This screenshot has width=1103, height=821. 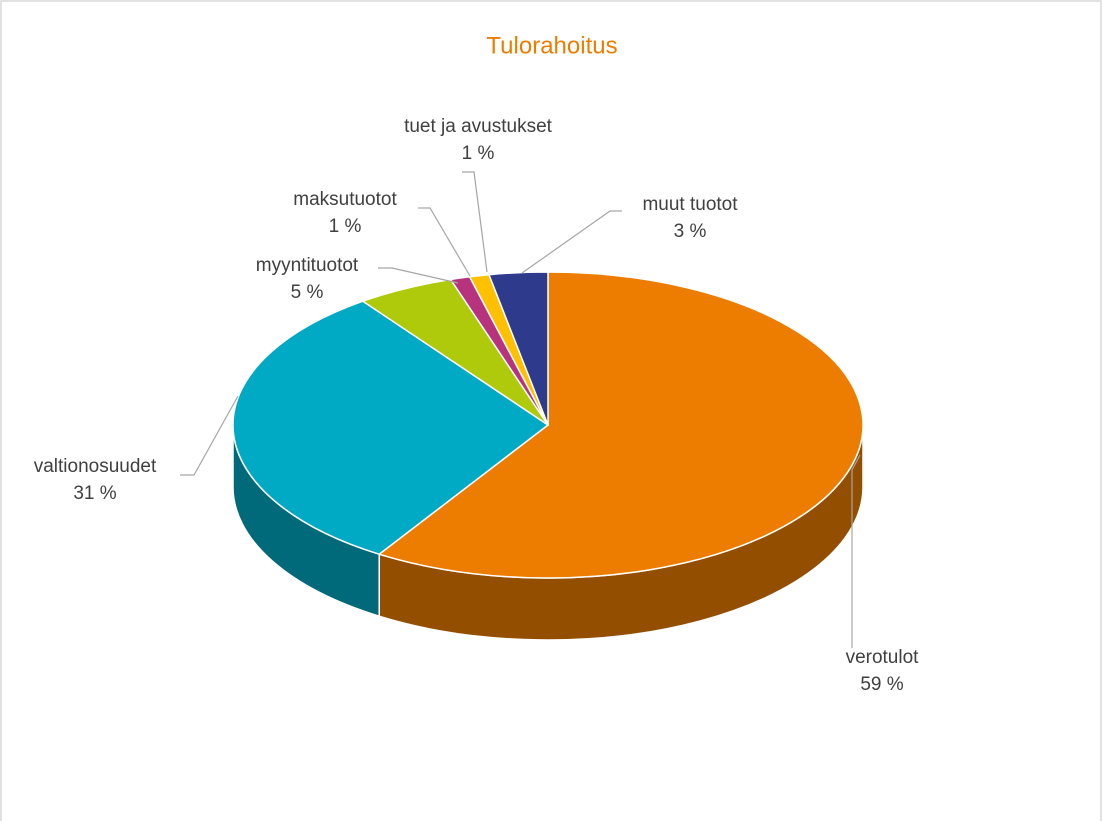 I want to click on category-label: maksutuotot, so click(x=345, y=199).